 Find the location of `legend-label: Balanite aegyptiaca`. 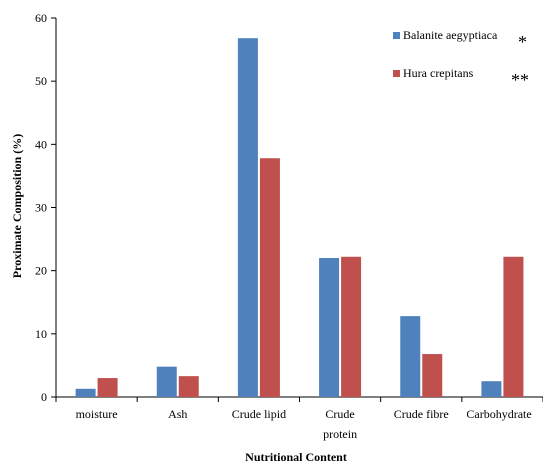

legend-label: Balanite aegyptiaca is located at coordinates (450, 35).